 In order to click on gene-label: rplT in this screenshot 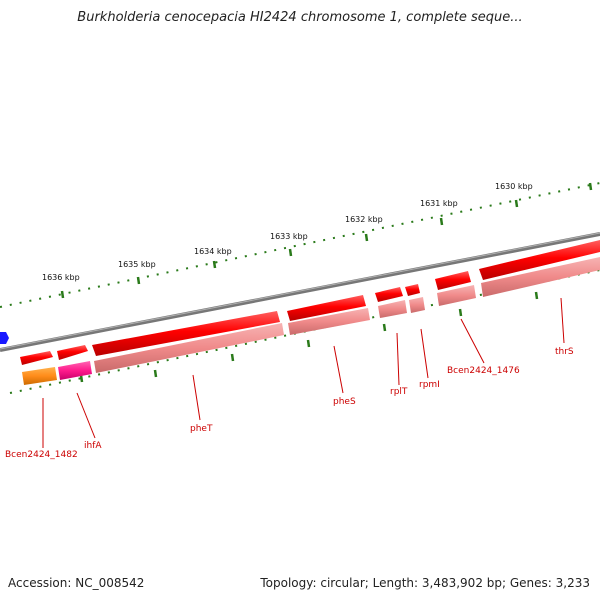, I will do `click(399, 392)`.